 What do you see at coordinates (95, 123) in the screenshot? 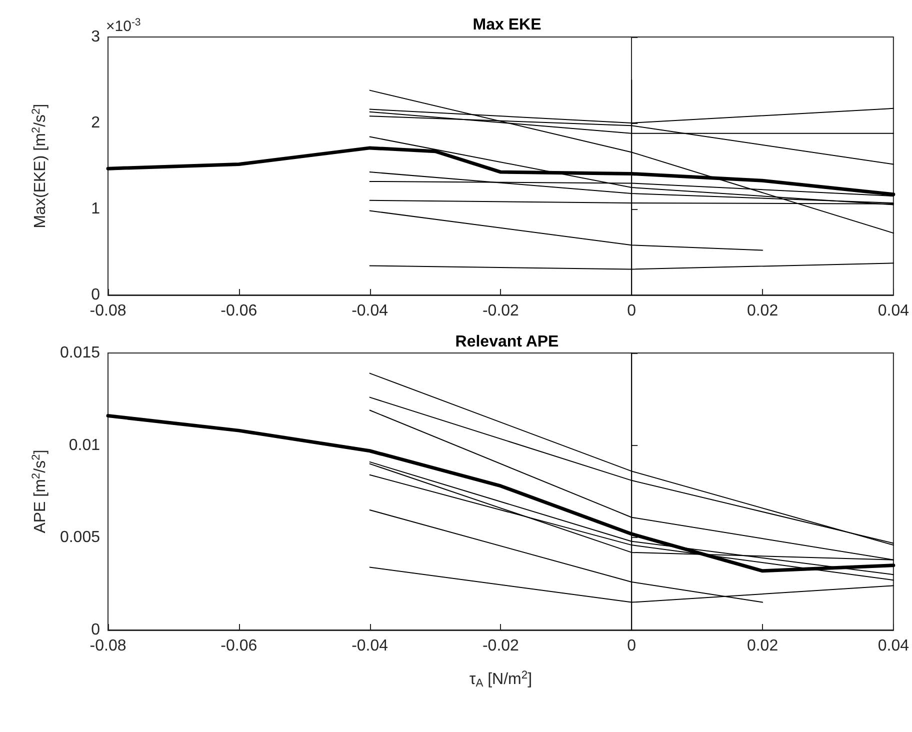
I see `y-tick-label: 2` at bounding box center [95, 123].